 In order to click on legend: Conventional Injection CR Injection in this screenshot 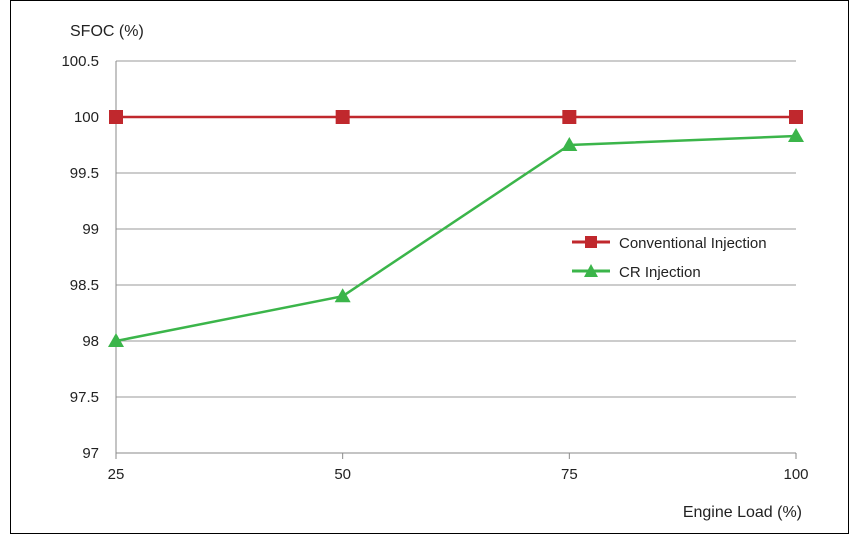, I will do `click(669, 258)`.